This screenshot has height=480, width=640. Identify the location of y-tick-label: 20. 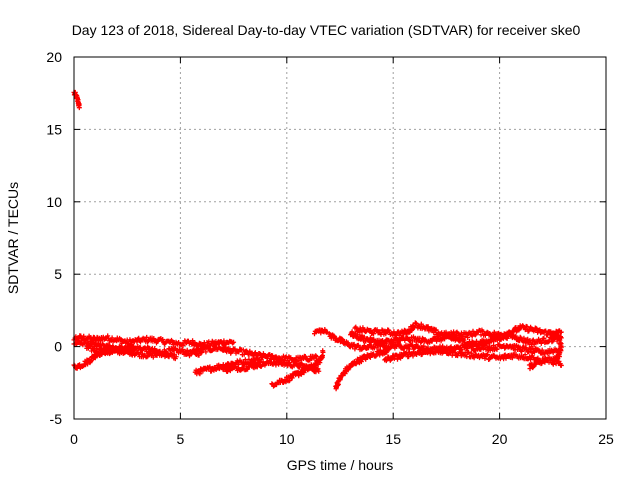
(54, 57).